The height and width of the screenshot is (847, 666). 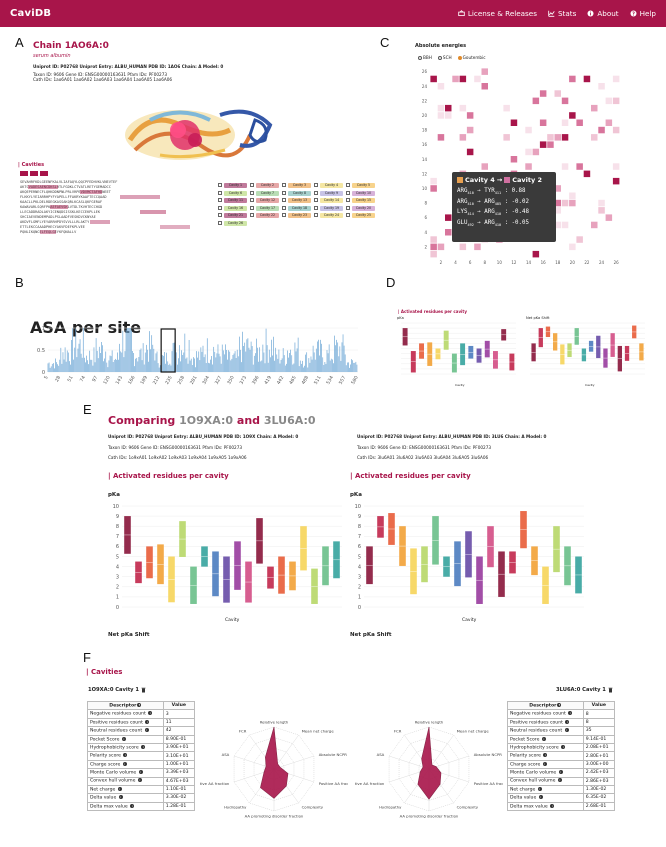 I want to click on cavity-button: Cavity 22, so click(x=267, y=215).